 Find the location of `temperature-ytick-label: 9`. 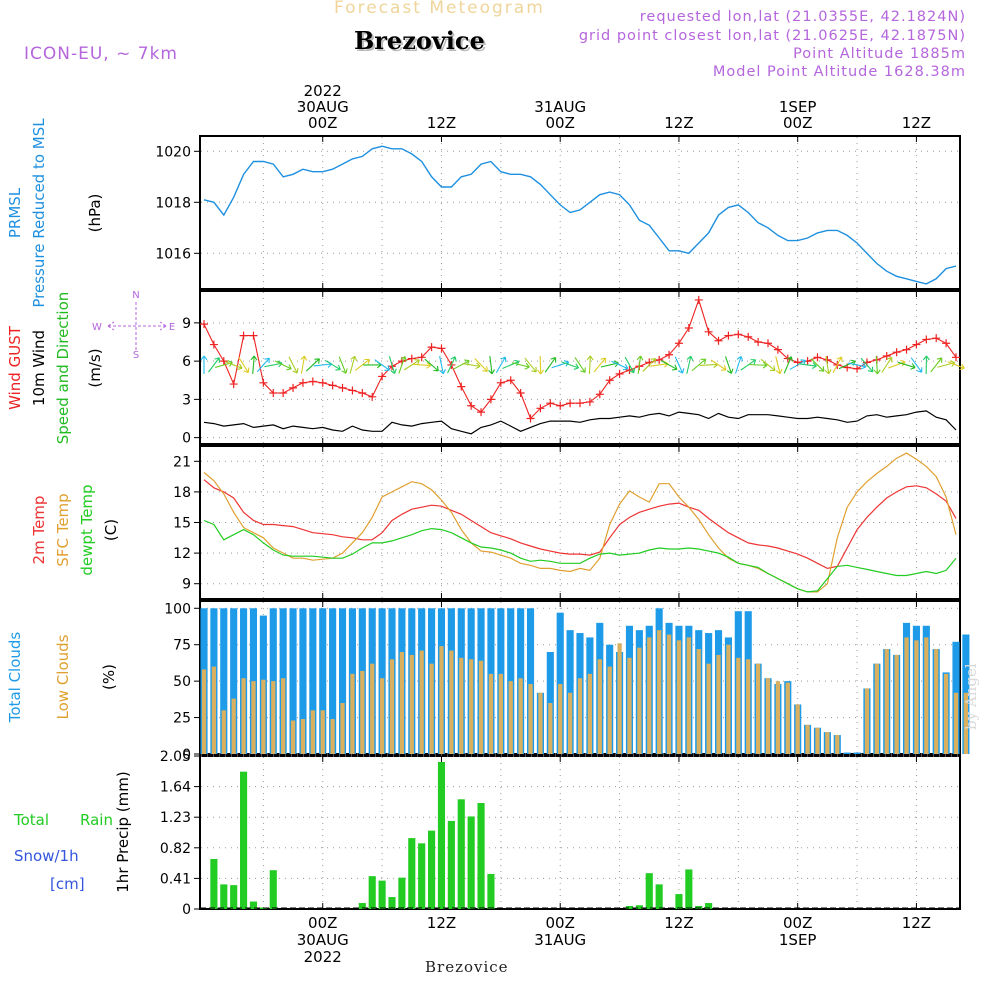

temperature-ytick-label: 9 is located at coordinates (186, 585).